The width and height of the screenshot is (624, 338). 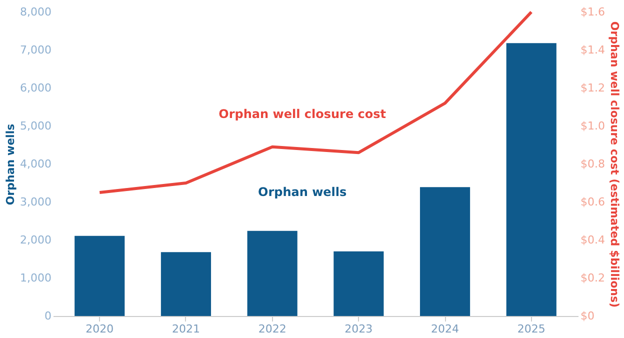 I want to click on x-tick-label: 2024, so click(x=445, y=329).